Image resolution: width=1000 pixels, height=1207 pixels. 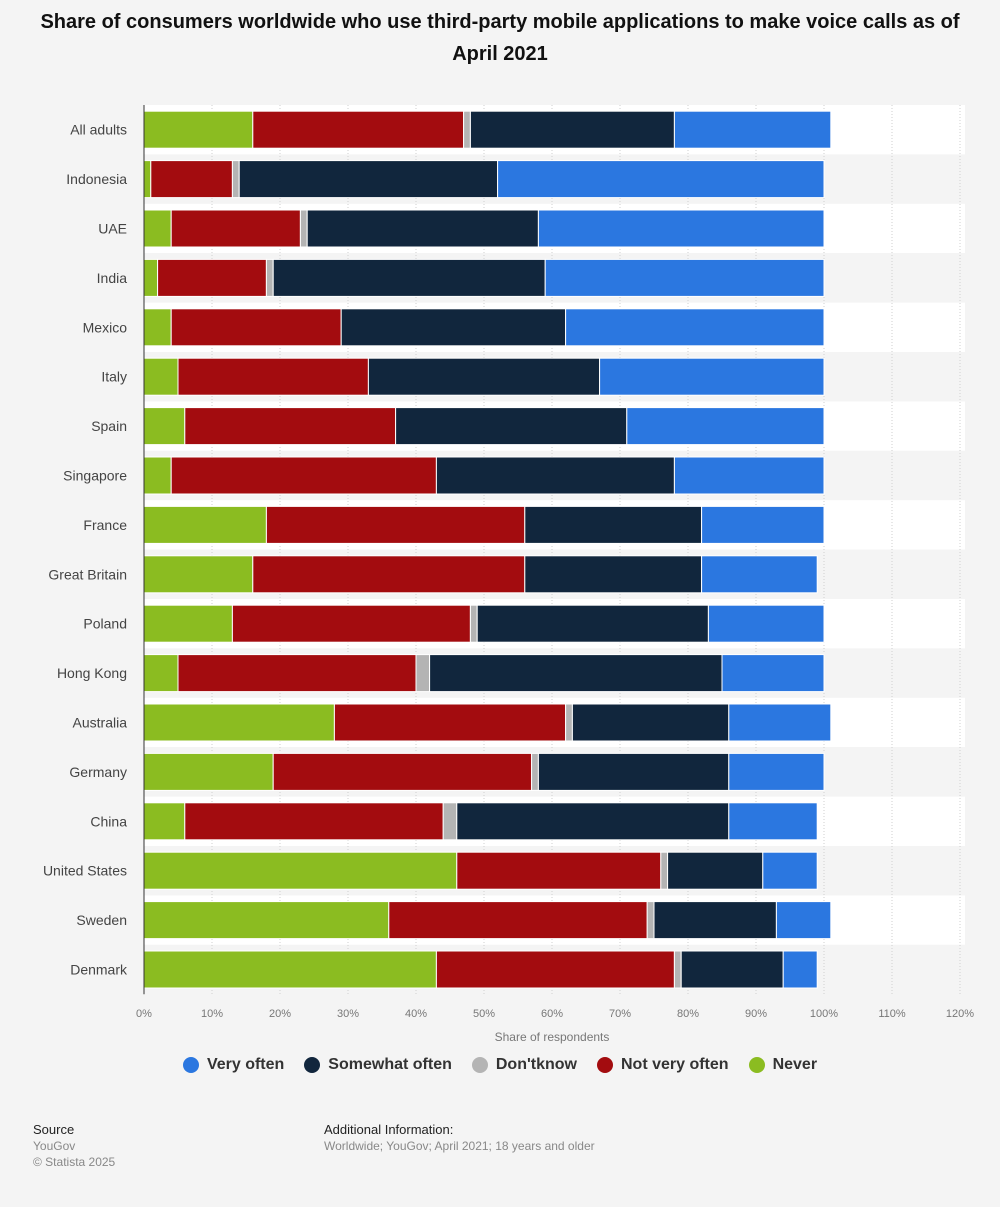 I want to click on x-tick-label: 80%, so click(x=688, y=1014).